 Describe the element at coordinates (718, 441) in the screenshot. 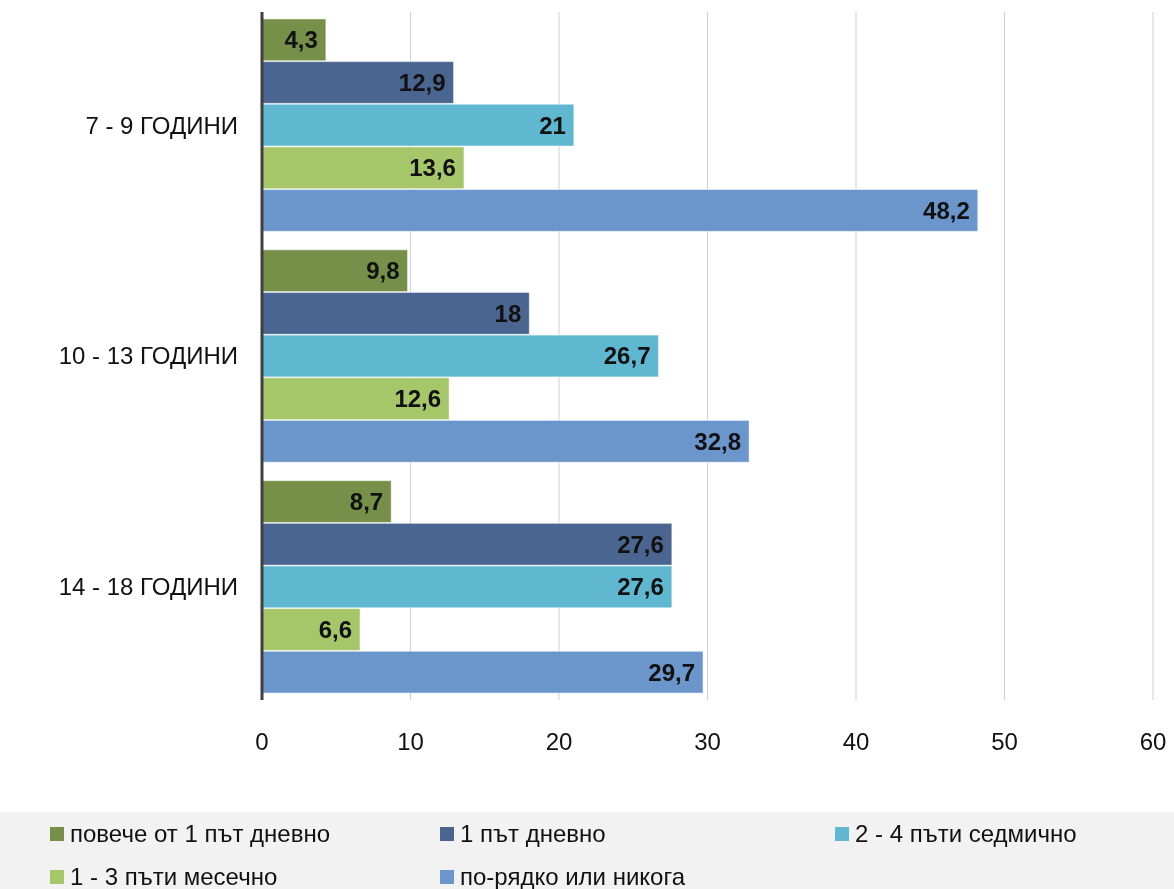

I see `data-label: 32,8` at that location.